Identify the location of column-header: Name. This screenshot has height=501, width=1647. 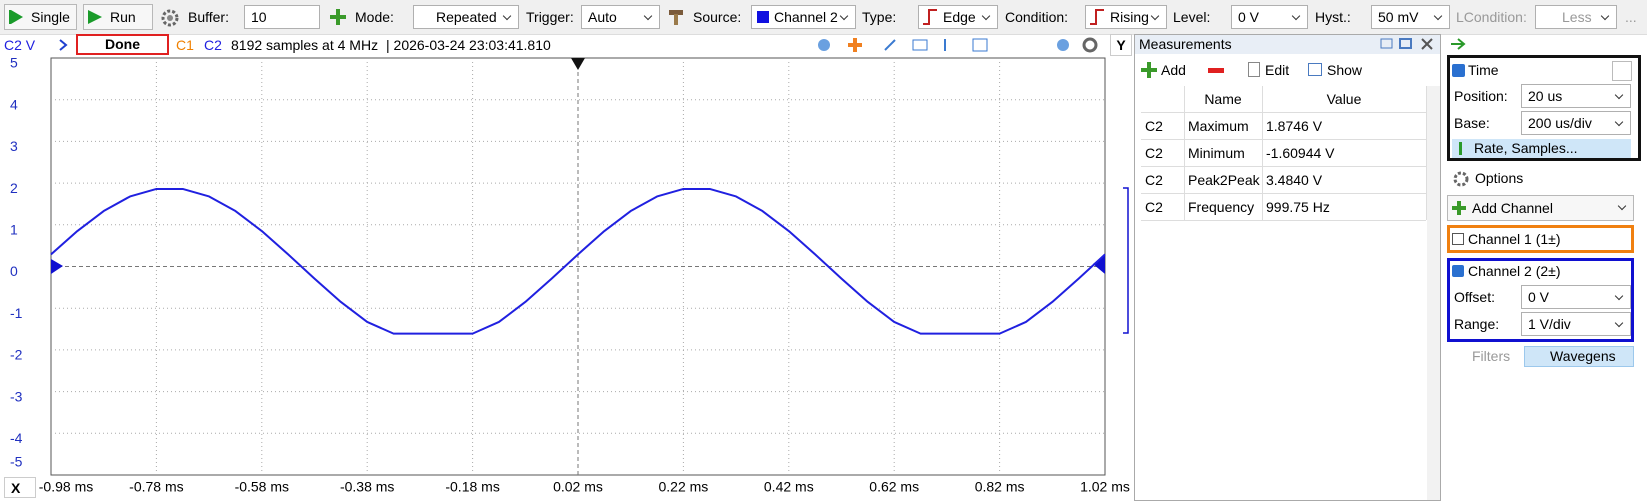
(1223, 99).